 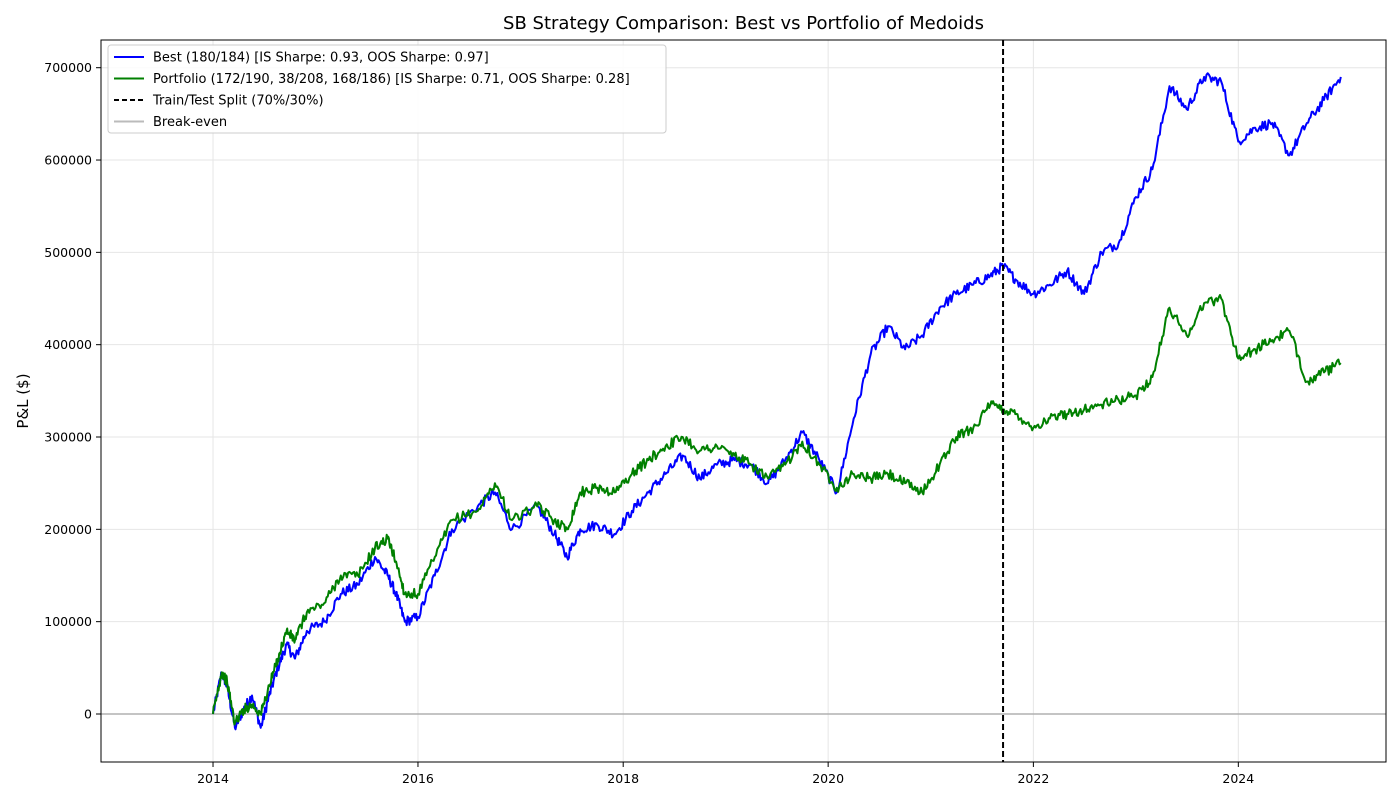 I want to click on x-tick-label: 2016, so click(x=418, y=778).